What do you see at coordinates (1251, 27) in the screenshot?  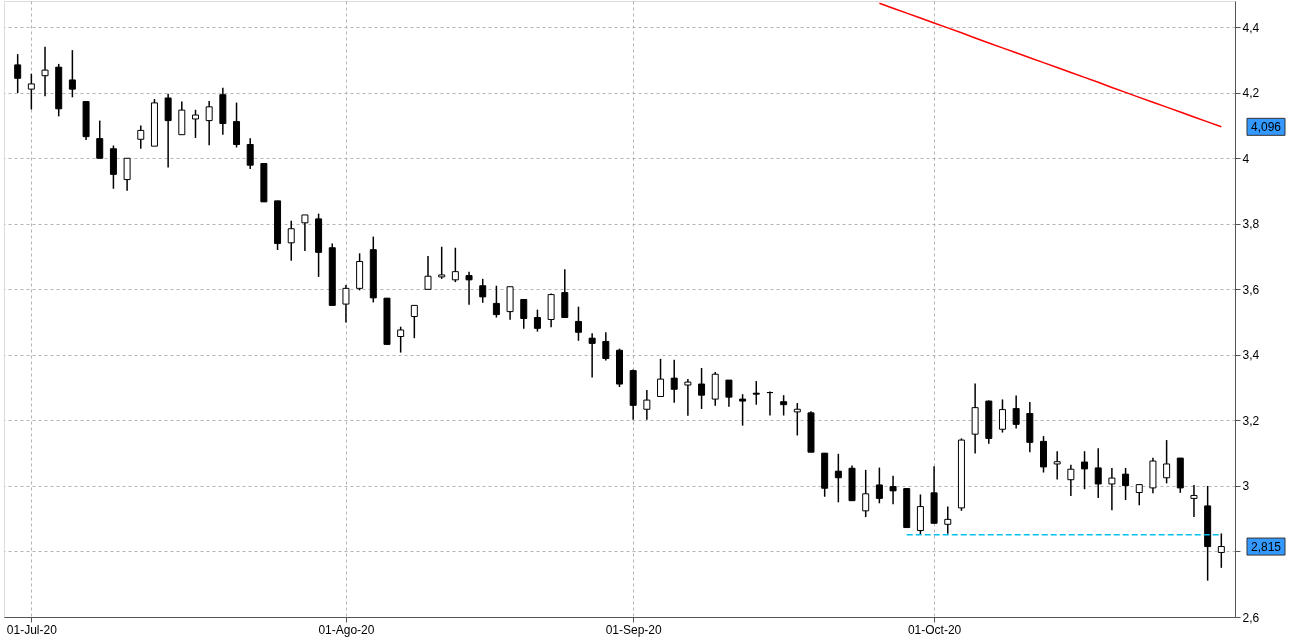 I see `y-tick-label: 4,4` at bounding box center [1251, 27].